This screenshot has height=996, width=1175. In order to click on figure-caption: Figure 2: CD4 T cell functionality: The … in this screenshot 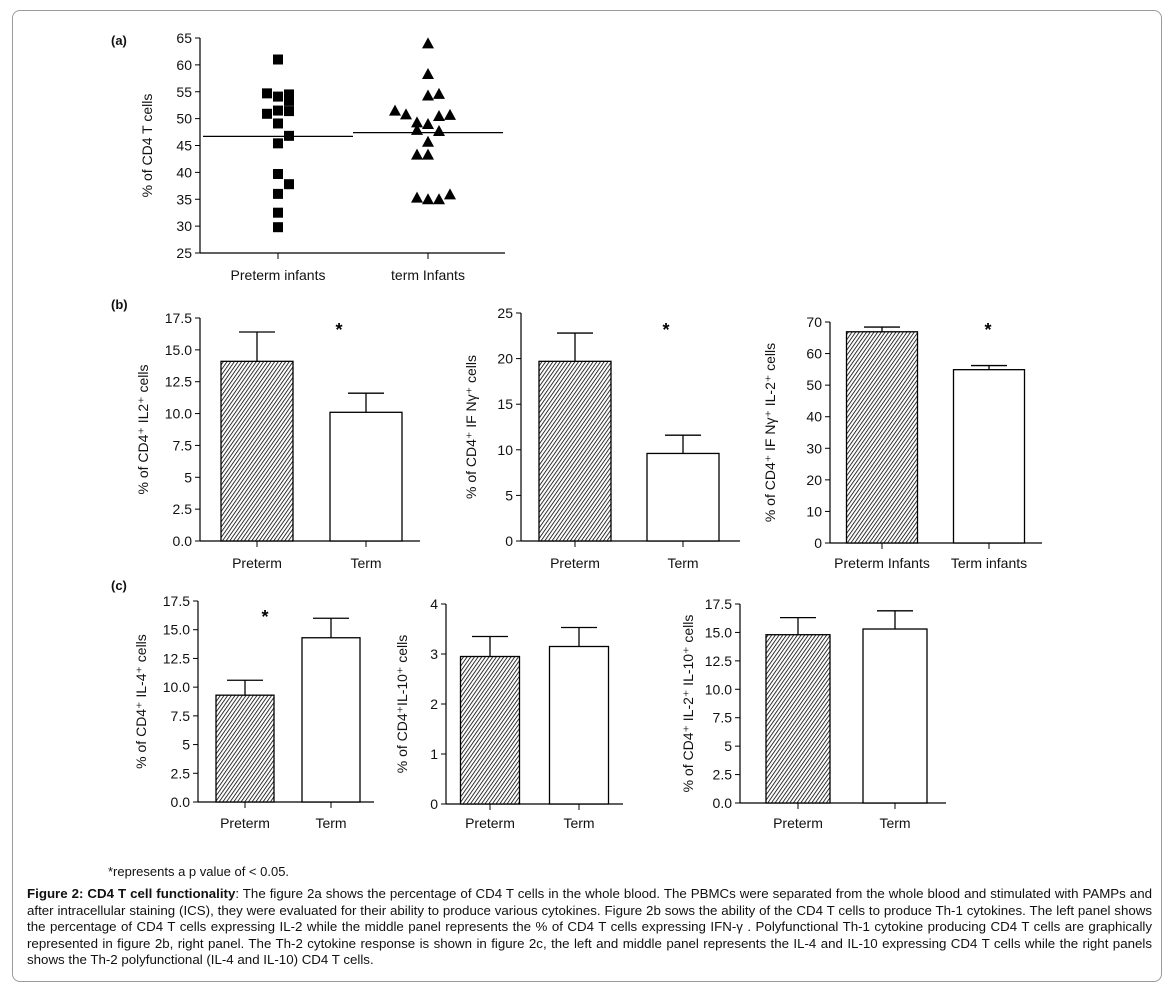, I will do `click(589, 927)`.